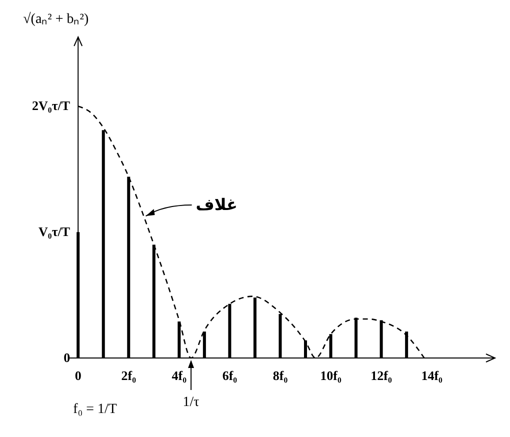 The image size is (510, 437). Describe the element at coordinates (128, 375) in the screenshot. I see `x-tick-label: 2f₀` at that location.